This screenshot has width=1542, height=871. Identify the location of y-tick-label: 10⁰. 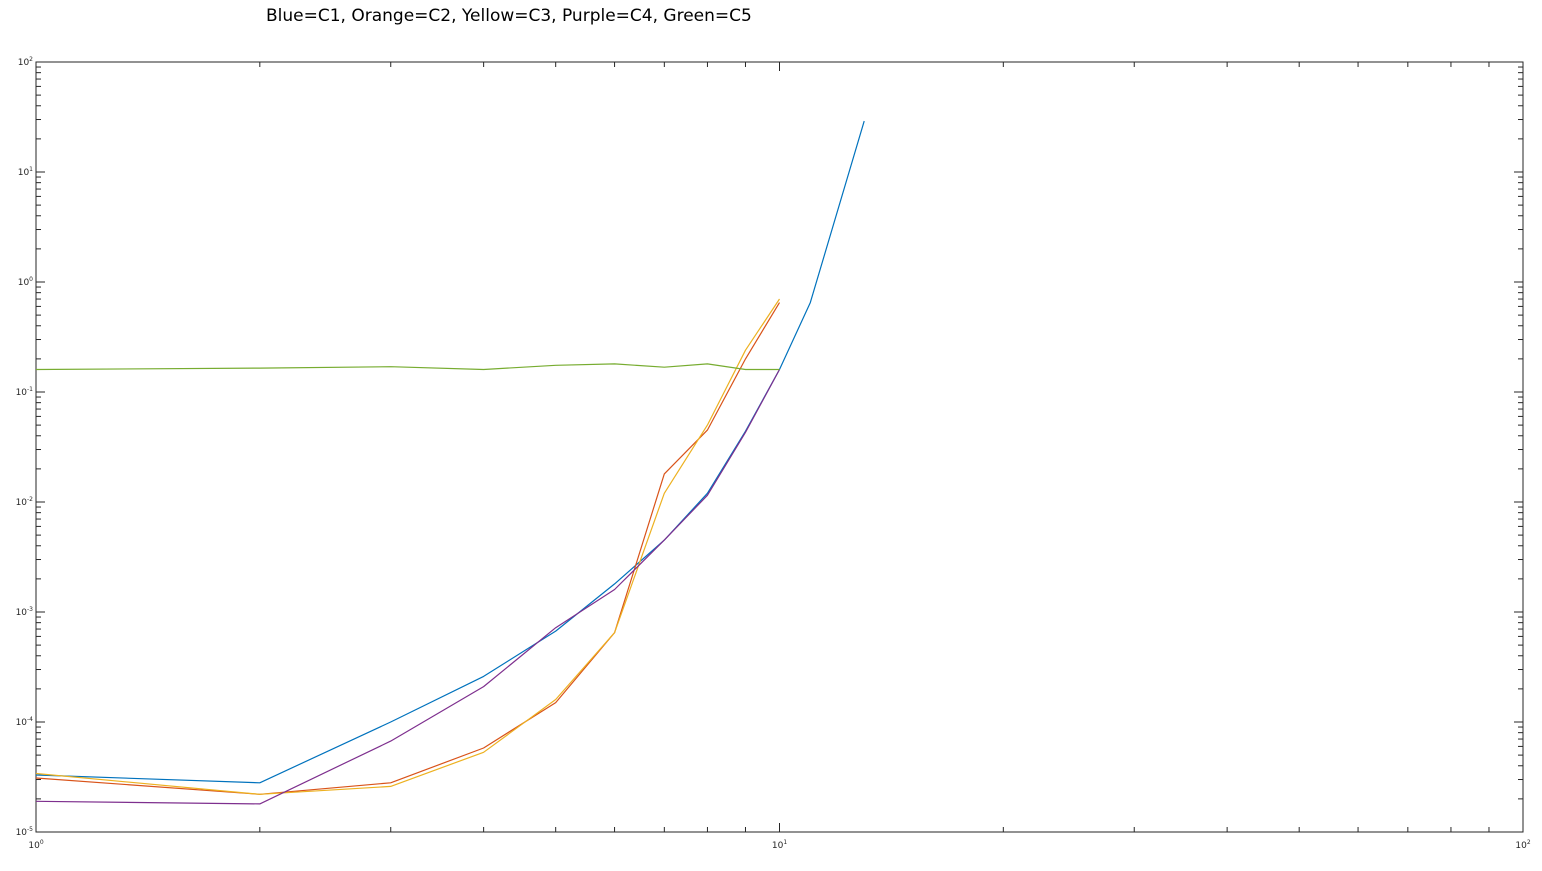
(25, 282).